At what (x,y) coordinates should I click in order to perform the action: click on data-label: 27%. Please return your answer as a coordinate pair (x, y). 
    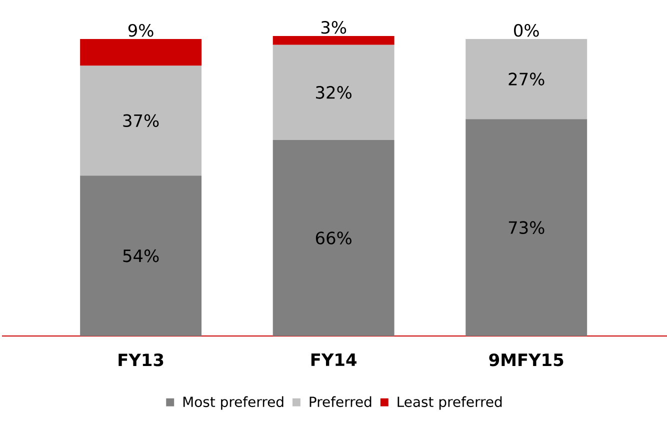
    Looking at the image, I should click on (526, 79).